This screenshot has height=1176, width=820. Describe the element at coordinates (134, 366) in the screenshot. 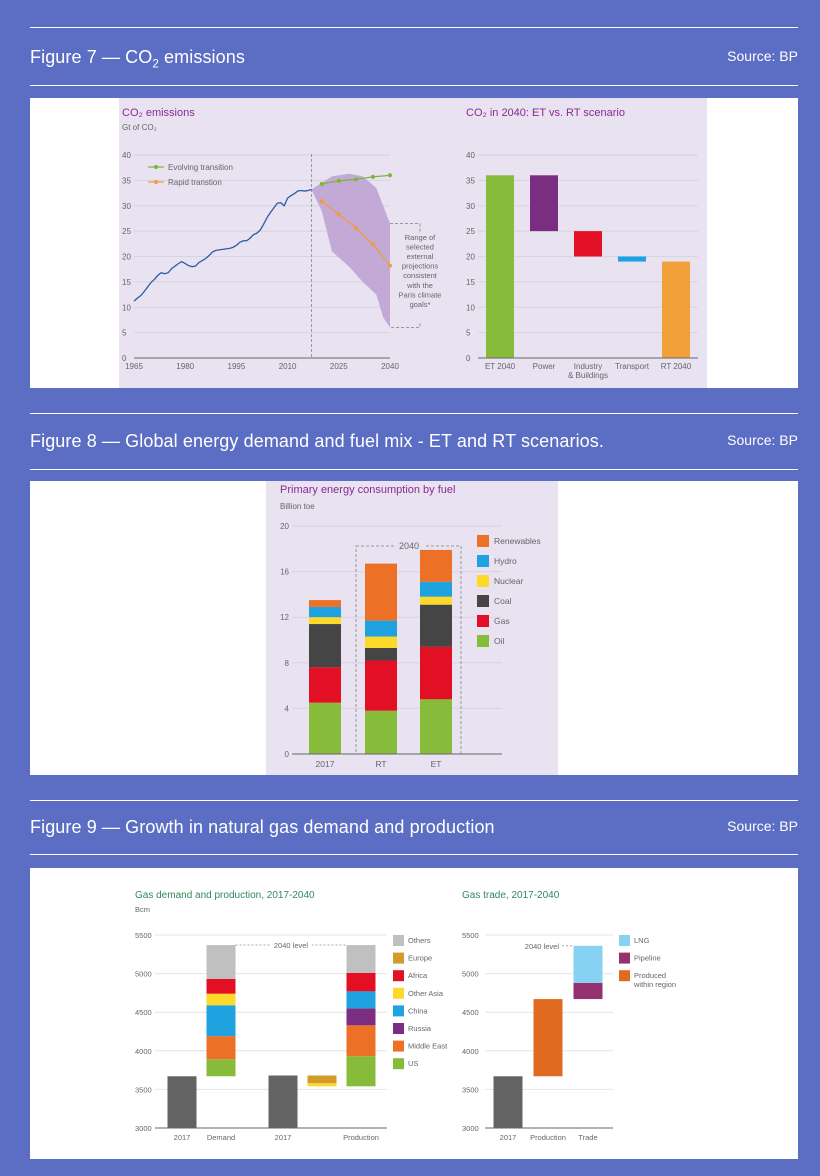

I see `x-tick-label: 1965` at that location.